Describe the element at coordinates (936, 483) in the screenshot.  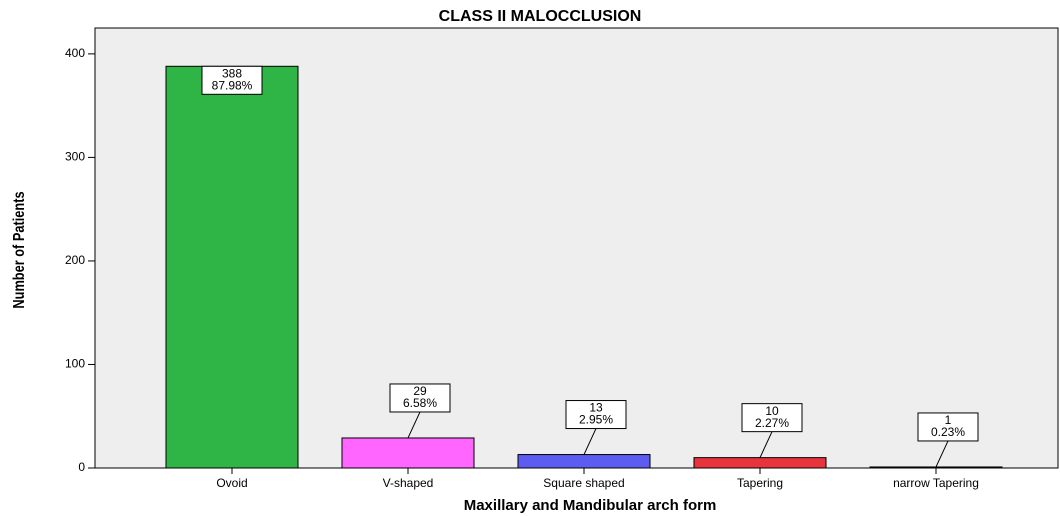
I see `x-tick-label: narrow Tapering` at that location.